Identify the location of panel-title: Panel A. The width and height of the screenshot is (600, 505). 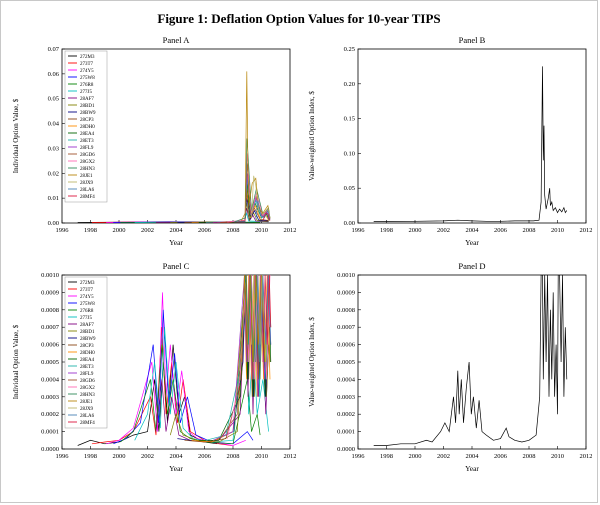
(177, 40).